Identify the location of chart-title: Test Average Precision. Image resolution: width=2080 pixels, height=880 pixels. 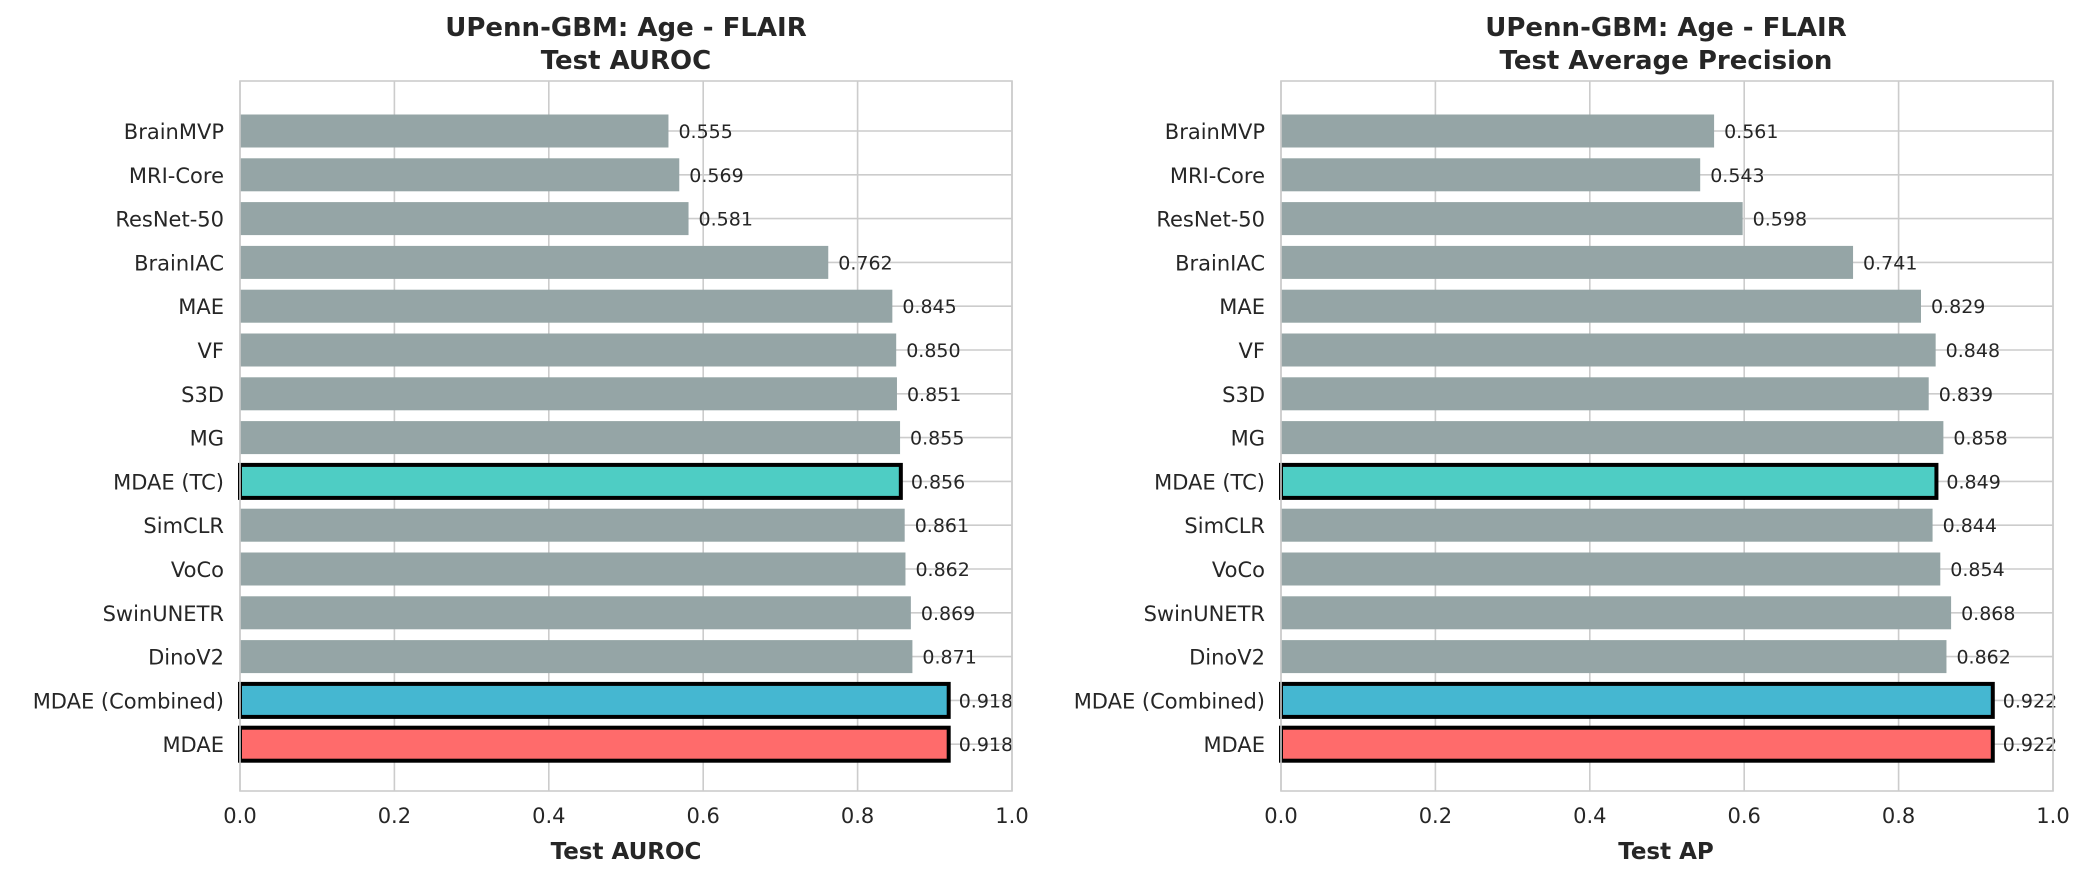
(1666, 61).